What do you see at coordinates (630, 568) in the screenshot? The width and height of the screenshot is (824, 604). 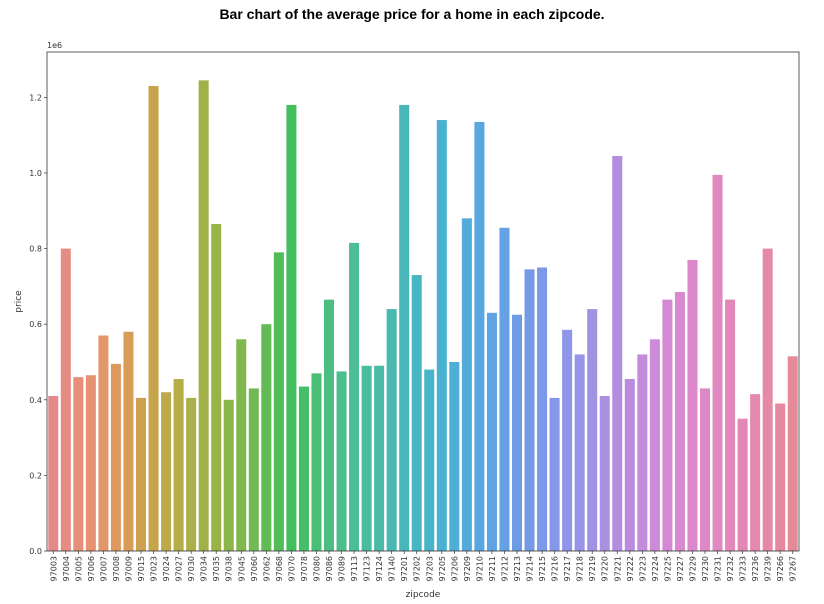 I see `x-tick-label: 97222` at bounding box center [630, 568].